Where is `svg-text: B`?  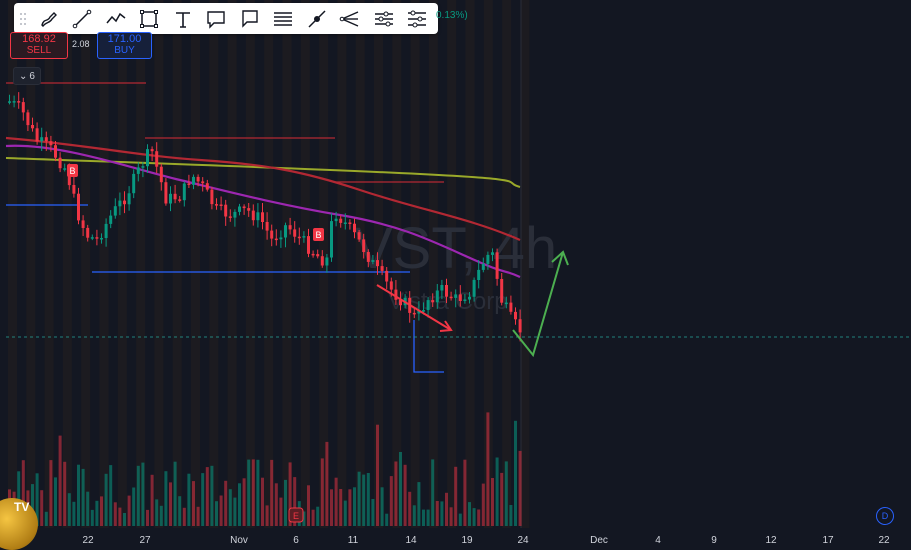 svg-text: B is located at coordinates (318, 235).